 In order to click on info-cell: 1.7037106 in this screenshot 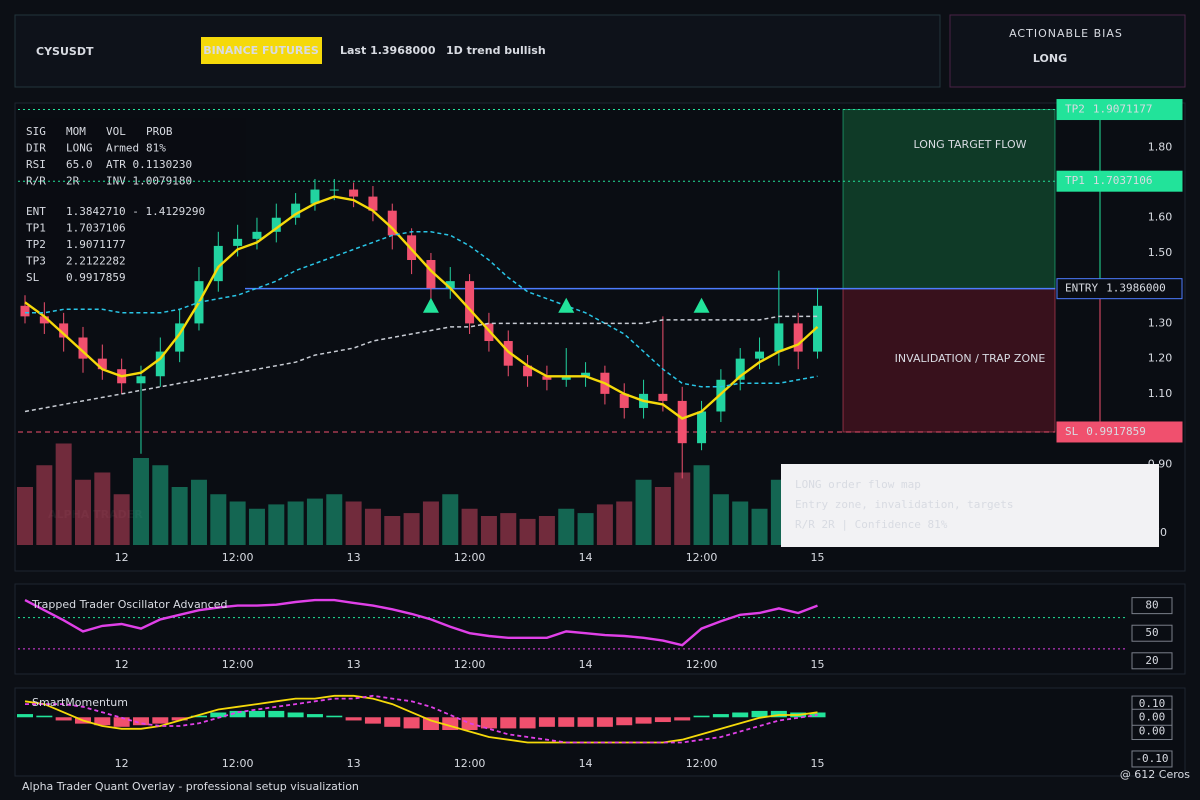, I will do `click(96, 228)`.